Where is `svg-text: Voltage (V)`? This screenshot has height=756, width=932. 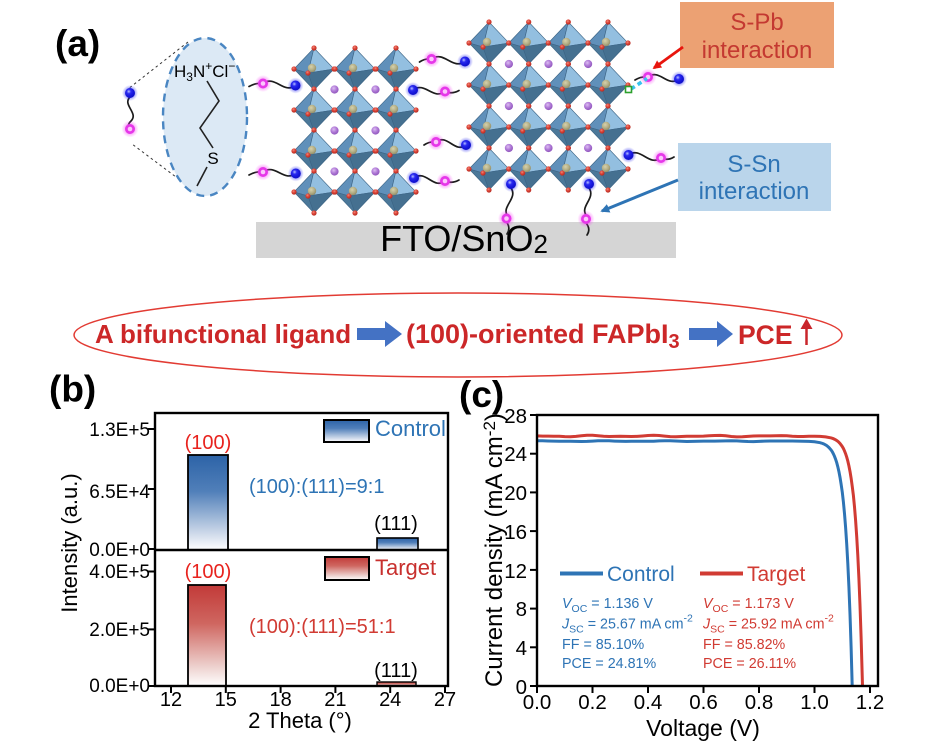
svg-text: Voltage (V) is located at coordinates (703, 728).